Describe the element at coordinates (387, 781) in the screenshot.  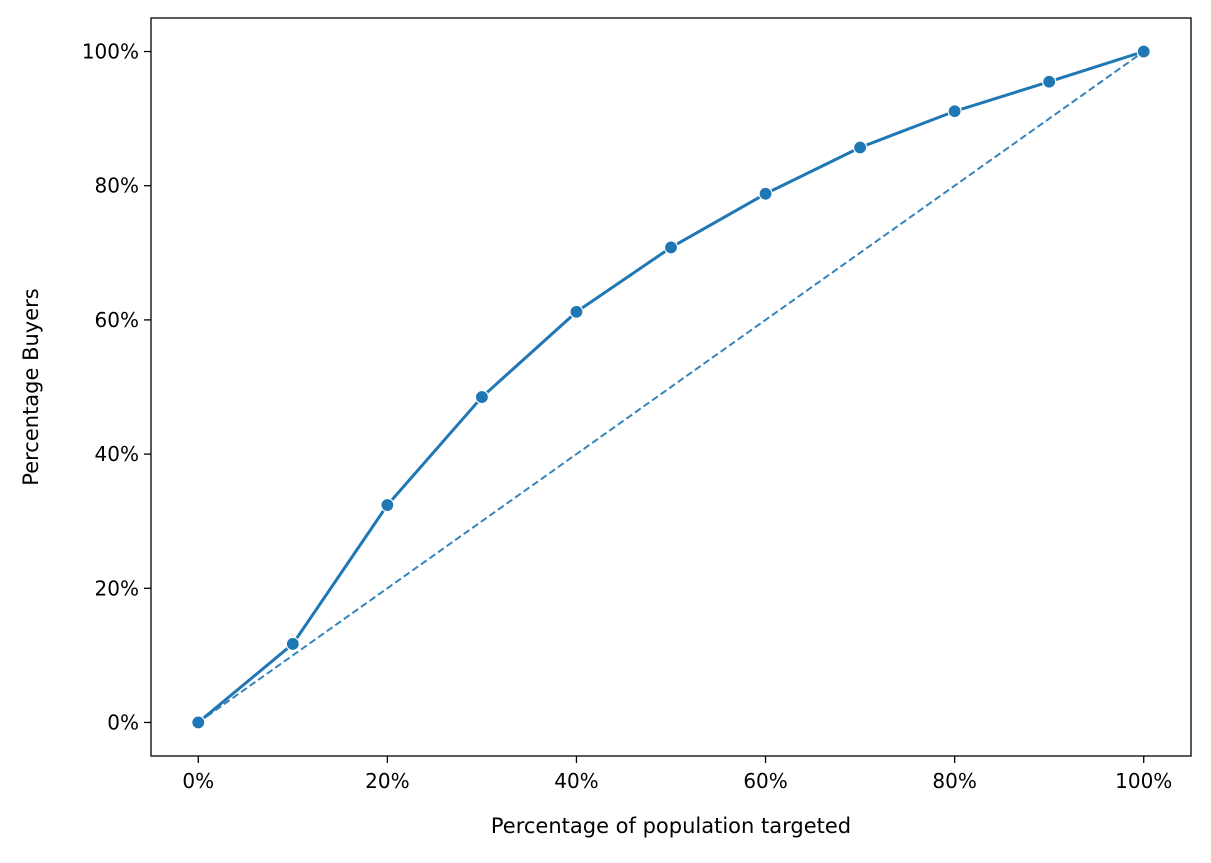
I see `x-tick-label: 20%` at that location.